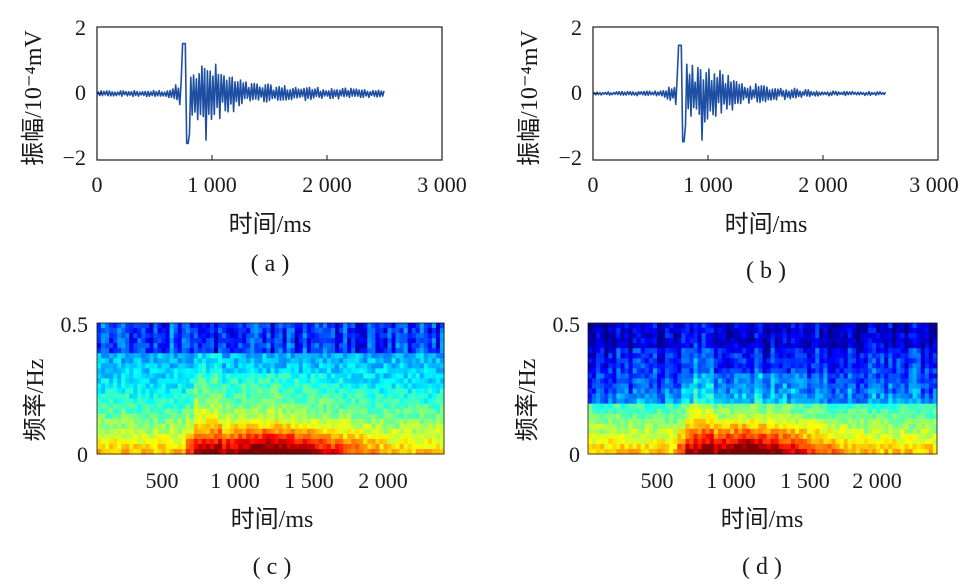  What do you see at coordinates (82, 454) in the screenshot?
I see `ytick-label: 0` at bounding box center [82, 454].